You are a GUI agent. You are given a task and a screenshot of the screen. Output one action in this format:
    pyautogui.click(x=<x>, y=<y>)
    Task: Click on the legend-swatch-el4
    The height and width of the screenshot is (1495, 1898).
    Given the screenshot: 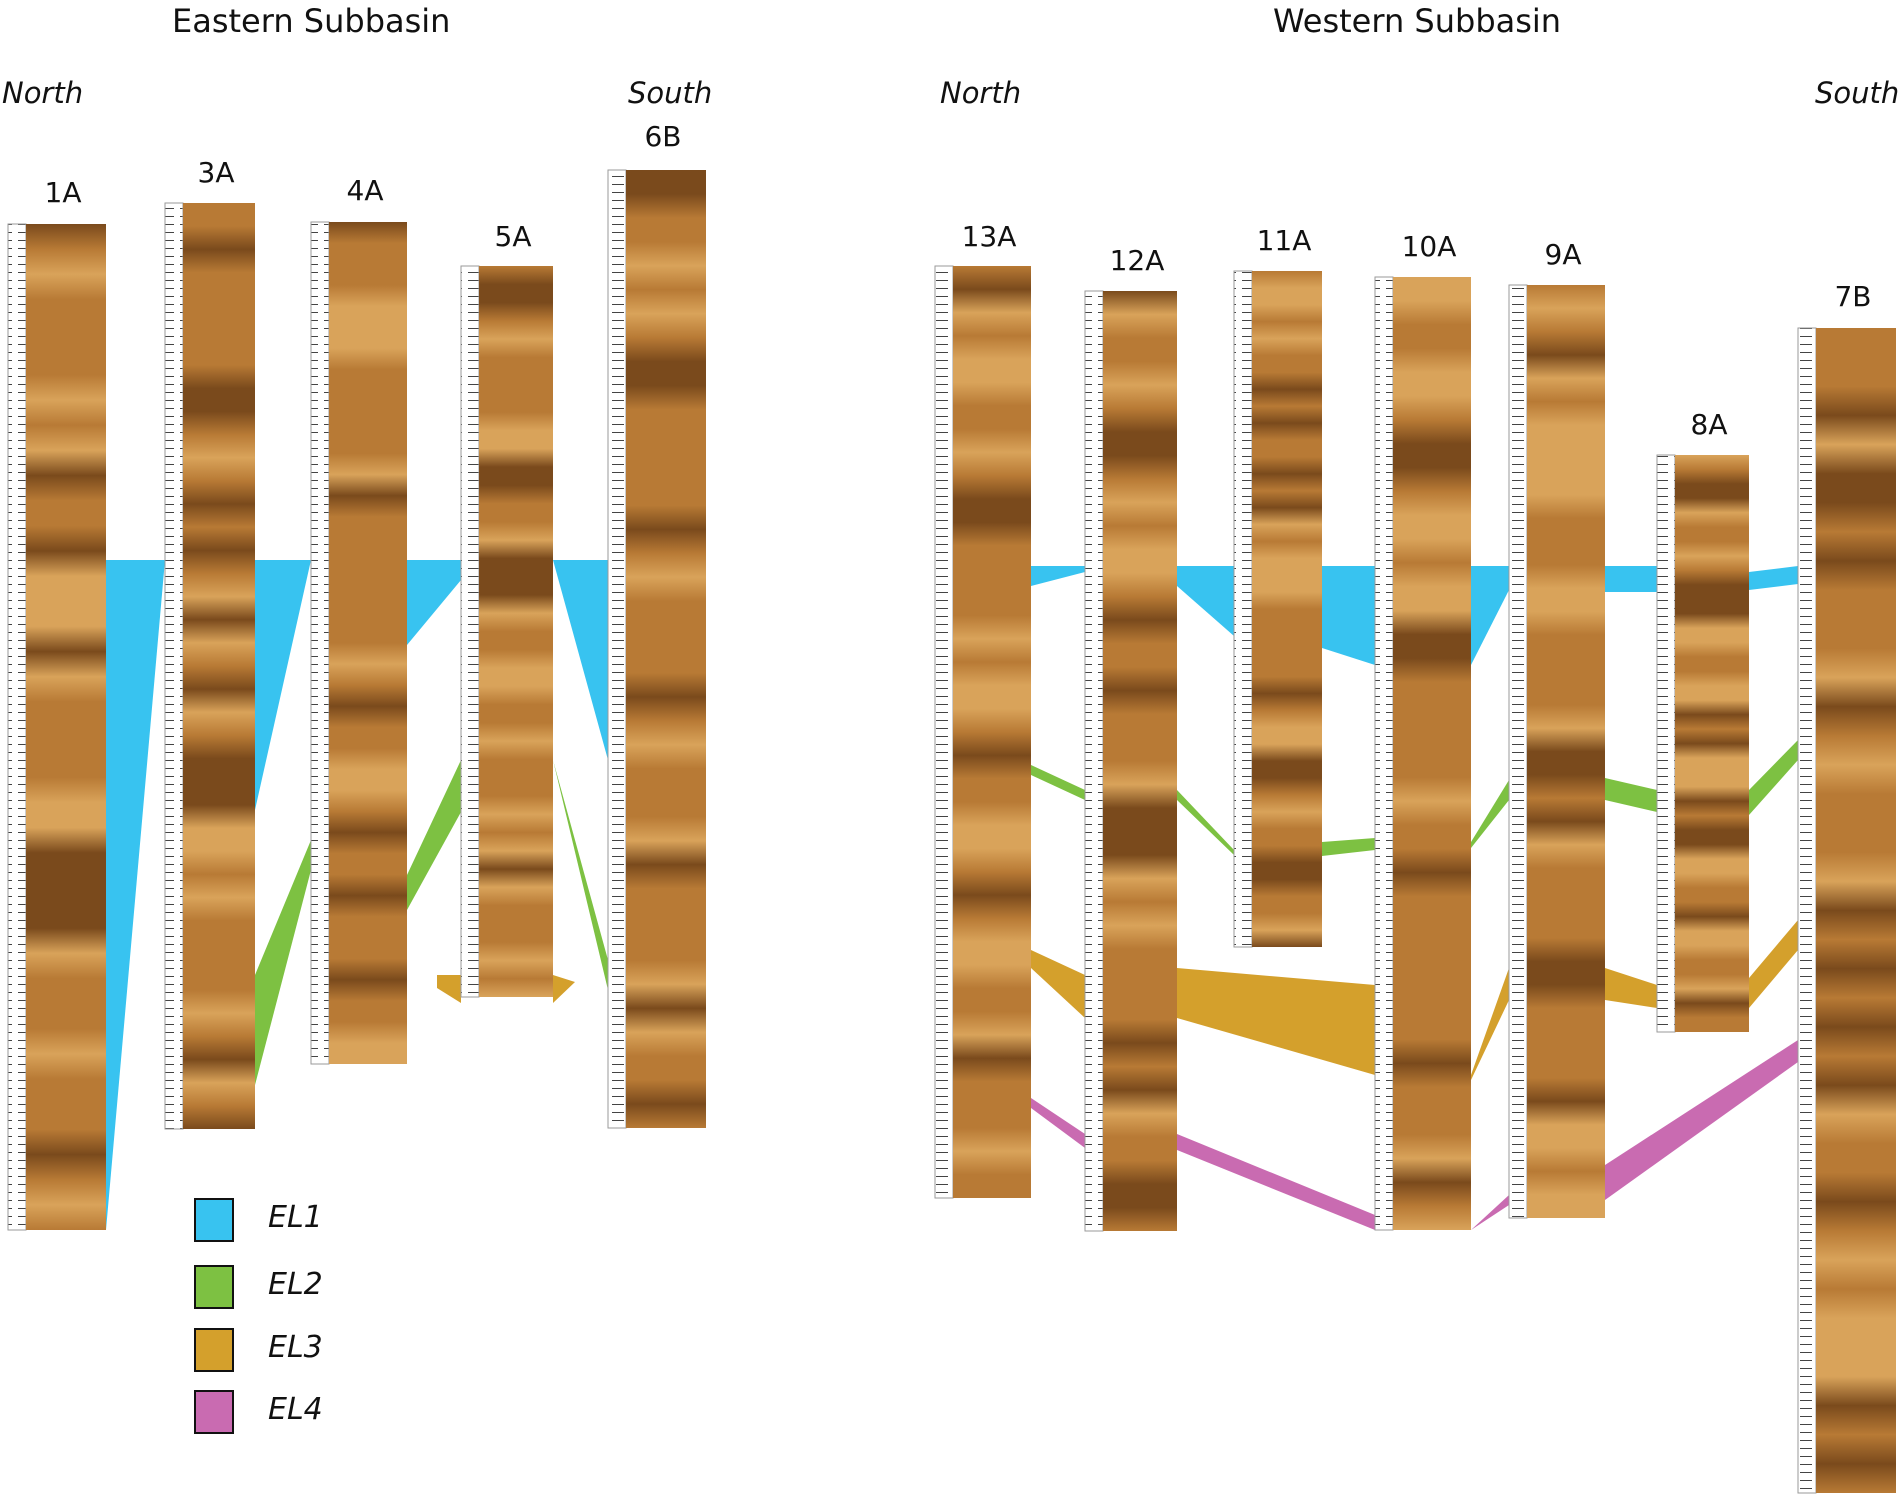 What is the action you would take?
    pyautogui.click(x=214, y=1412)
    